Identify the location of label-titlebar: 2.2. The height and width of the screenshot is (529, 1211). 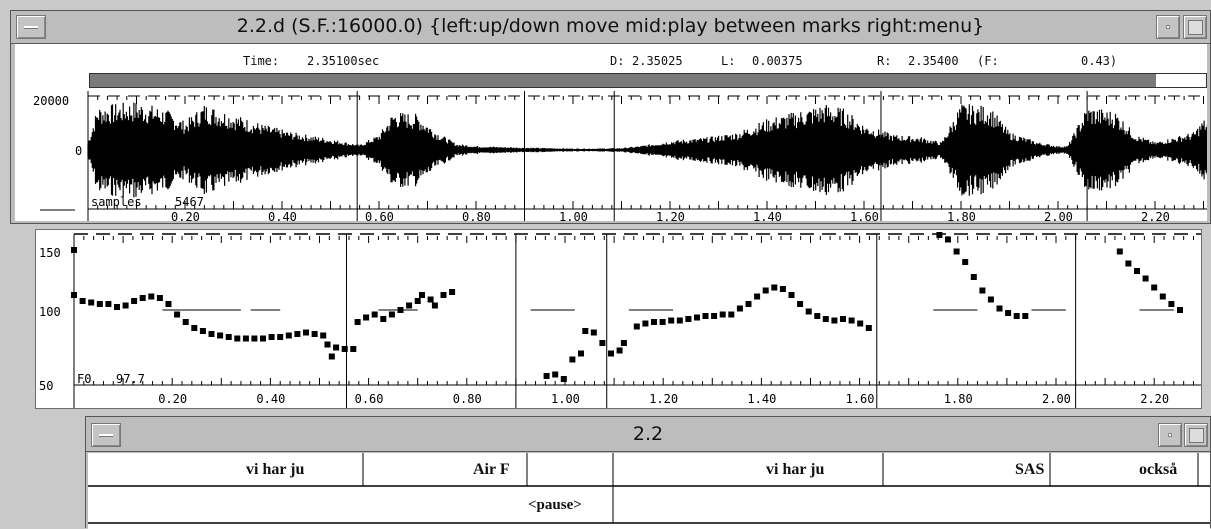
(648, 434).